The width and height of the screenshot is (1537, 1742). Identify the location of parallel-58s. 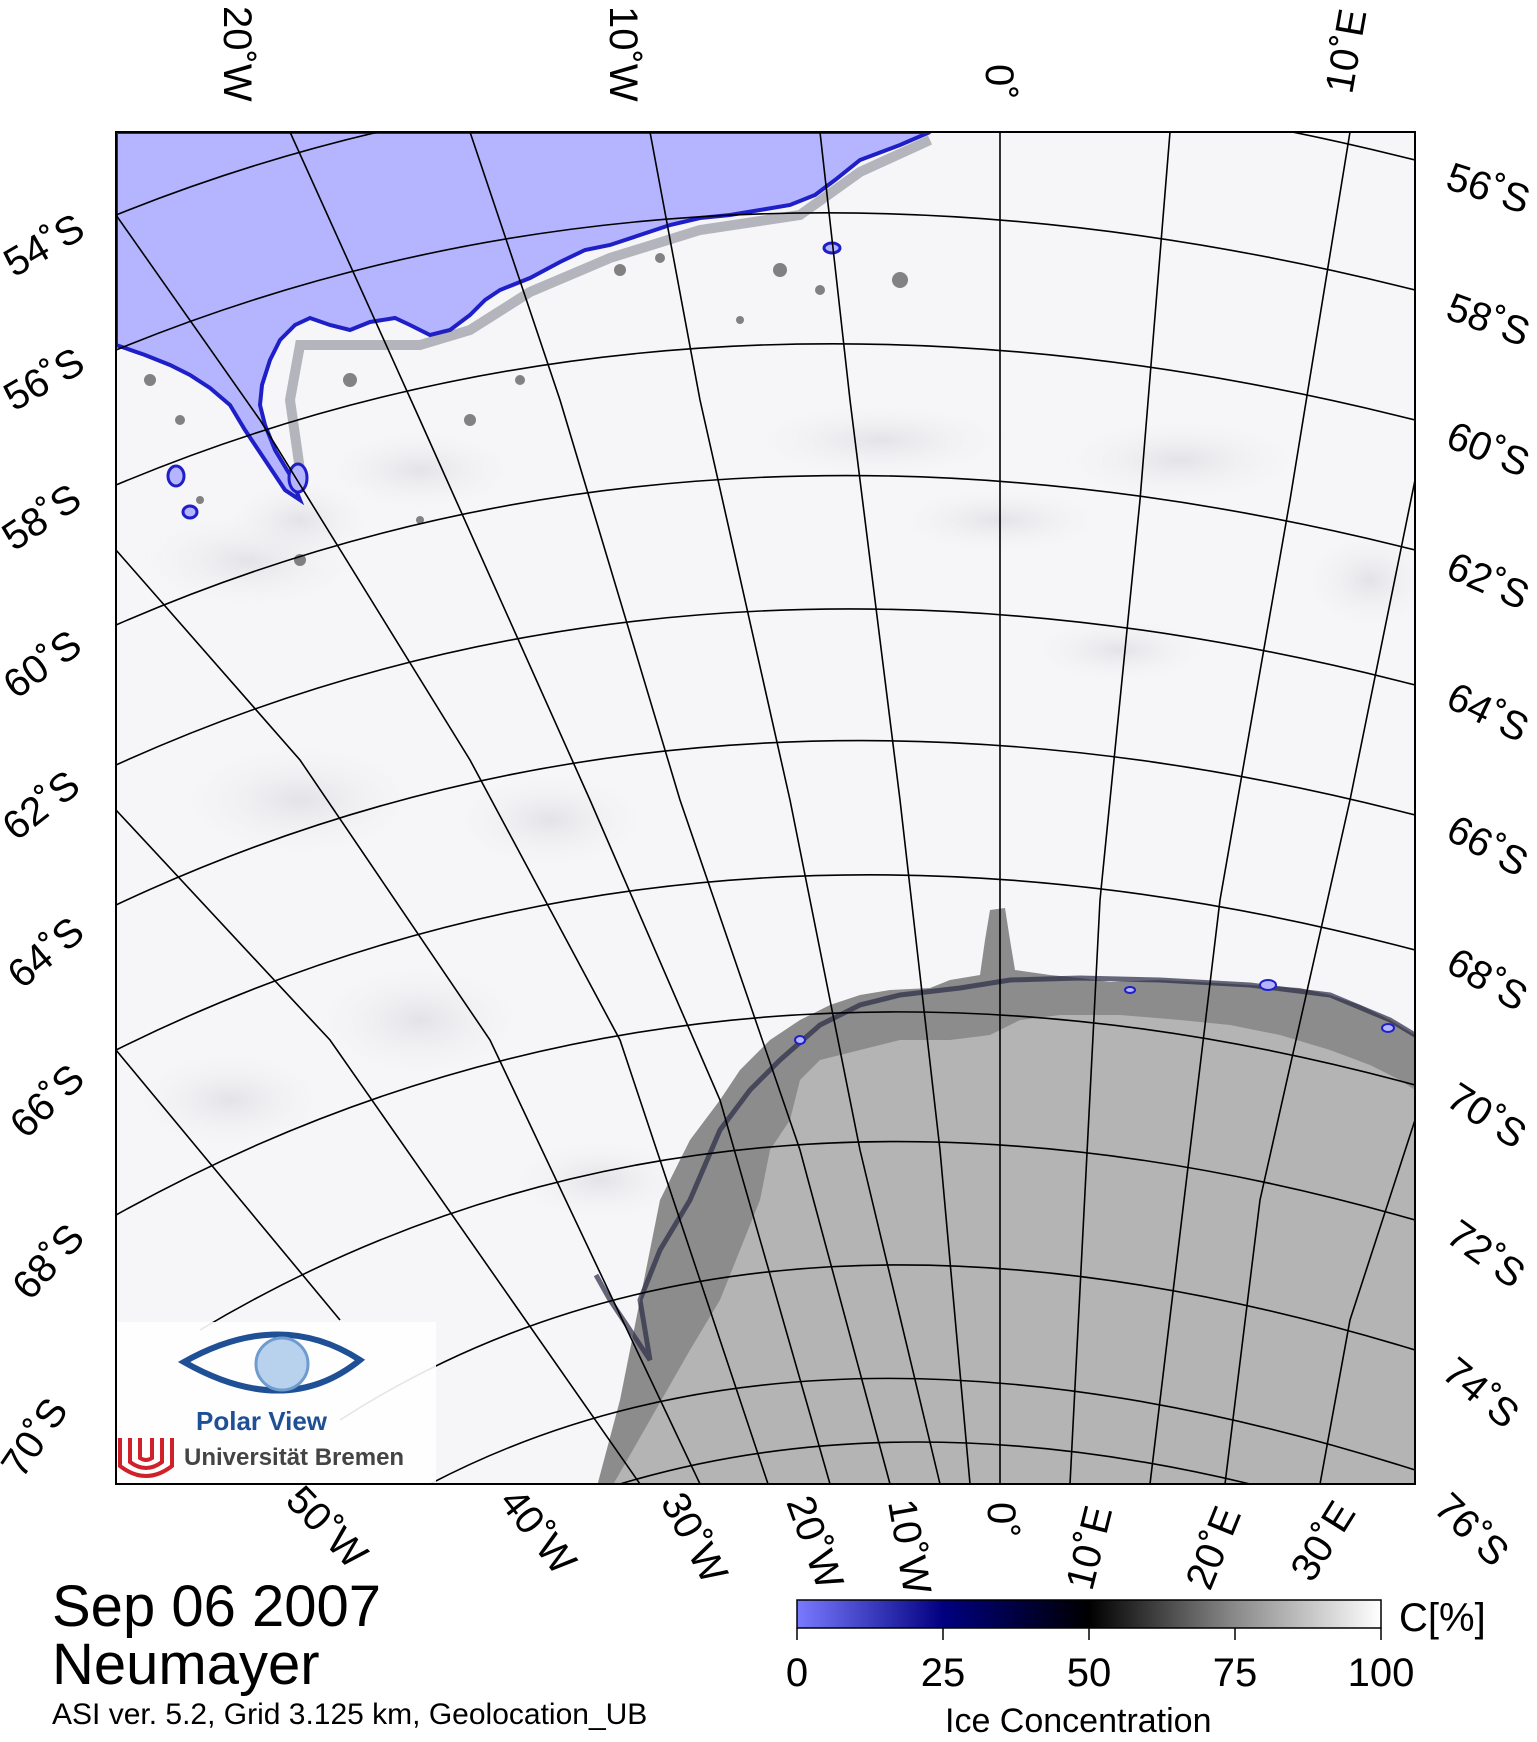
(765, 414).